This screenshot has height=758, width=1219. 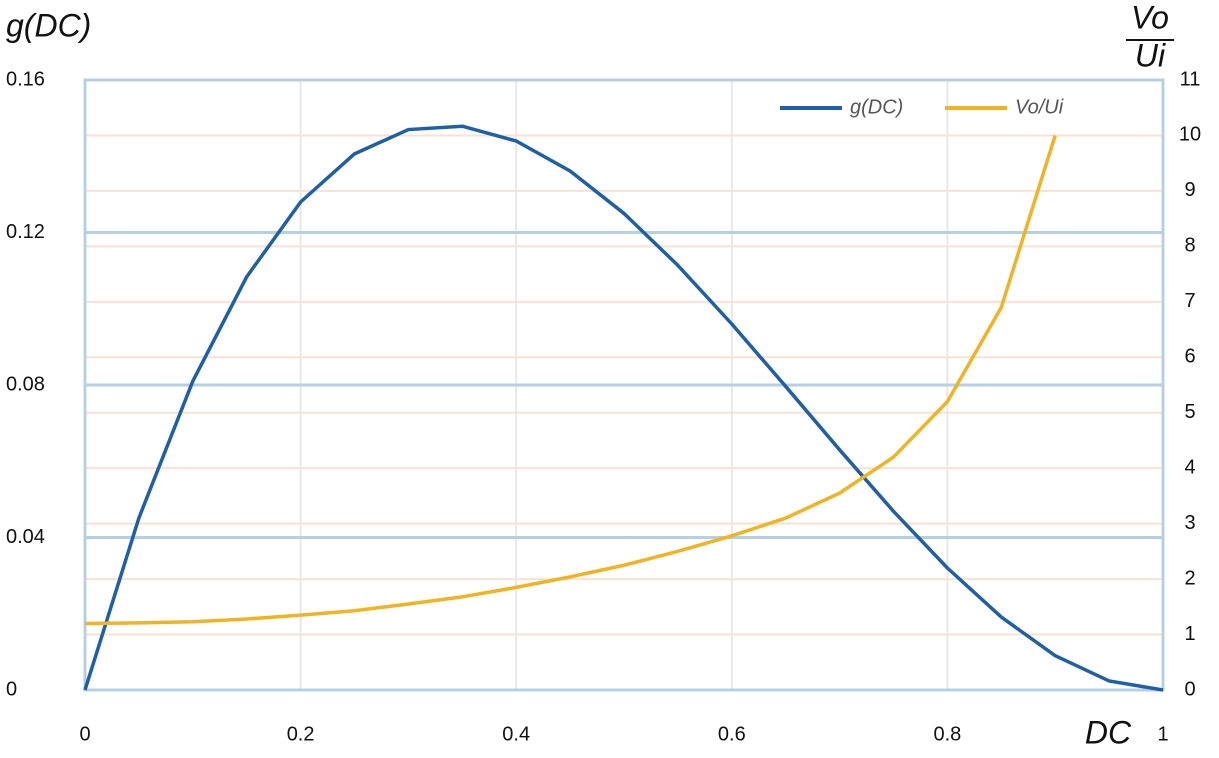 I want to click on x-tick-label: 1, so click(x=1162, y=734).